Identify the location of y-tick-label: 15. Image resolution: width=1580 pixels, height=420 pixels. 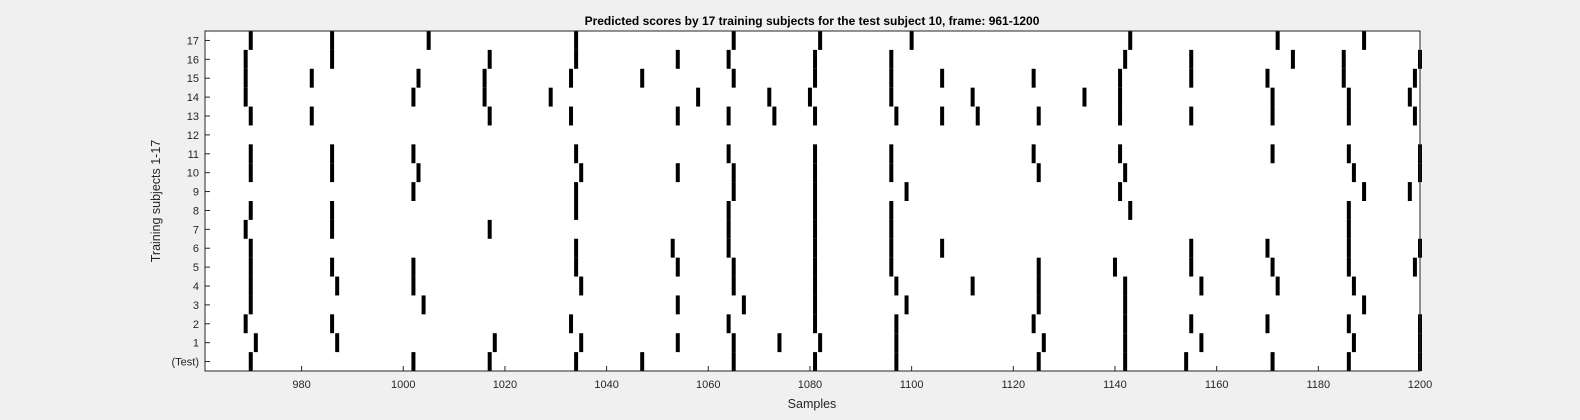
(193, 79).